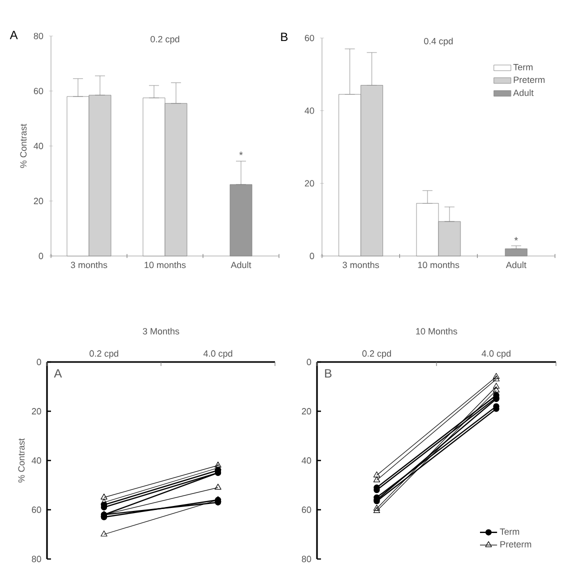 This screenshot has width=567, height=579. Describe the element at coordinates (438, 42) in the screenshot. I see `chart-title: 0.4 cpd` at that location.